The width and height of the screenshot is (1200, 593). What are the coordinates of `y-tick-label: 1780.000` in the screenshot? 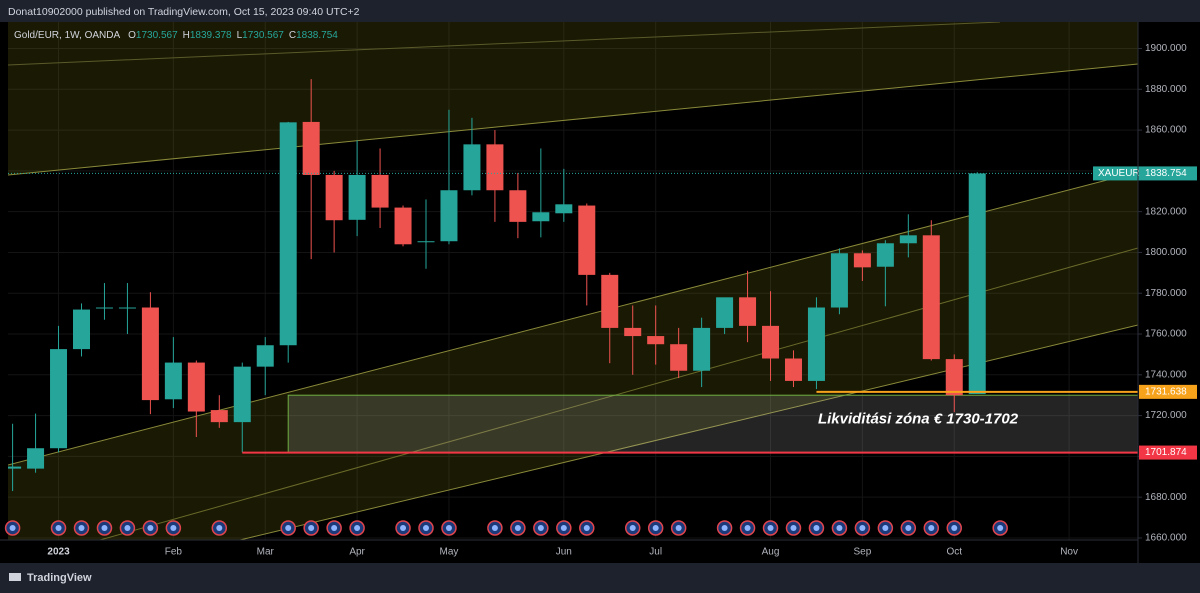 It's located at (1166, 293).